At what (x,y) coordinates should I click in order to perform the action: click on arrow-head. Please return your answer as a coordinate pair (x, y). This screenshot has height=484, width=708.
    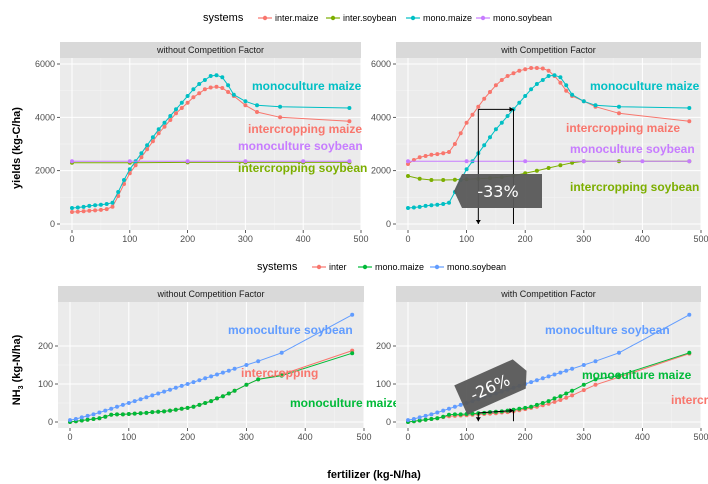
    Looking at the image, I should click on (478, 222).